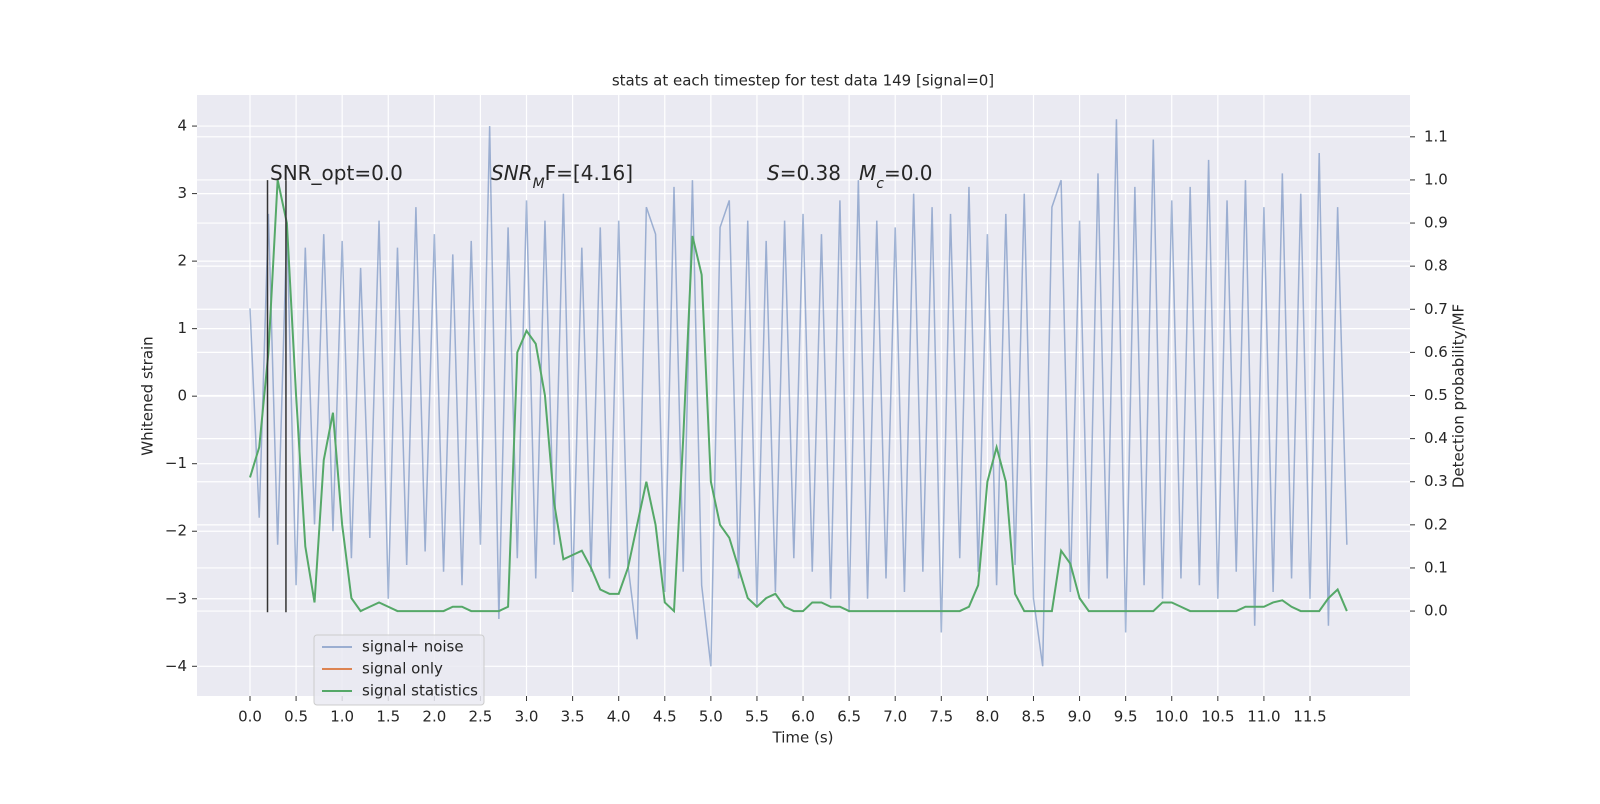 Image resolution: width=1600 pixels, height=804 pixels. What do you see at coordinates (182, 261) in the screenshot?
I see `y-tick-label: 2` at bounding box center [182, 261].